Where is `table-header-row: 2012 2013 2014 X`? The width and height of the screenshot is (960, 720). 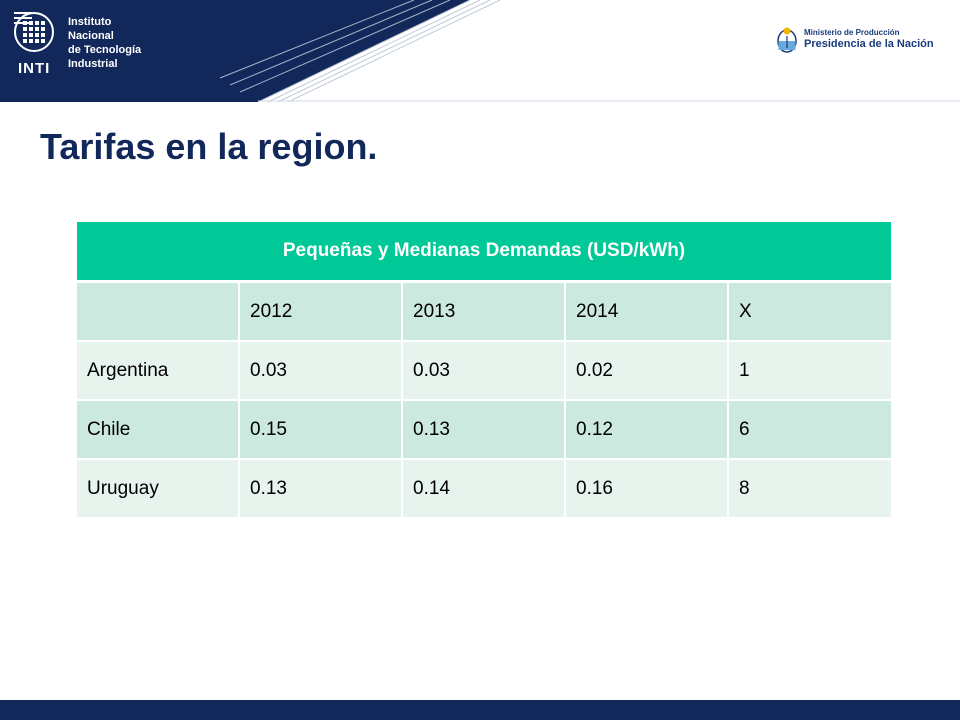
table-header-row: 2012 2013 2014 X is located at coordinates (484, 311).